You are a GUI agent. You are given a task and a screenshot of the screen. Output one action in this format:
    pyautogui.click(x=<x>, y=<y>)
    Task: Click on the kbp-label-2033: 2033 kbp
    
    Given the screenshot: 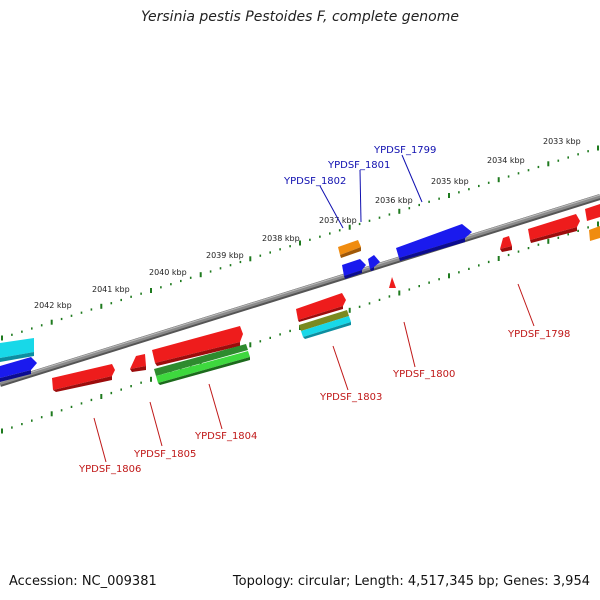 What is the action you would take?
    pyautogui.click(x=562, y=141)
    